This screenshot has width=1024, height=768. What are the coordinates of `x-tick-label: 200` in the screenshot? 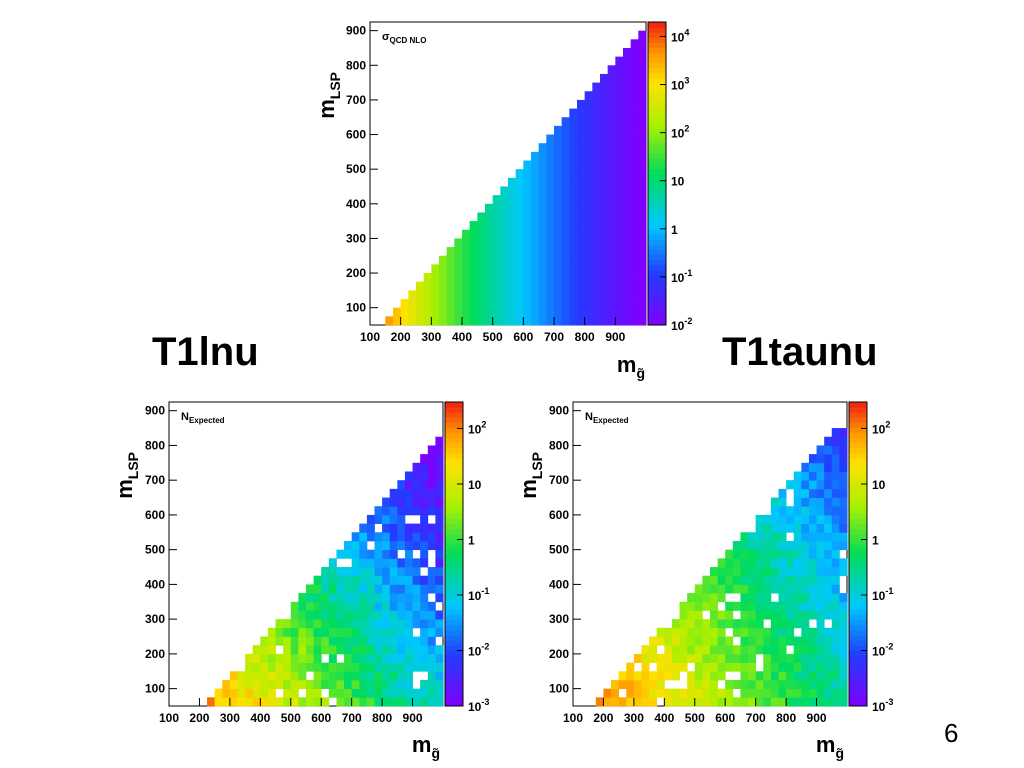 It's located at (603, 718).